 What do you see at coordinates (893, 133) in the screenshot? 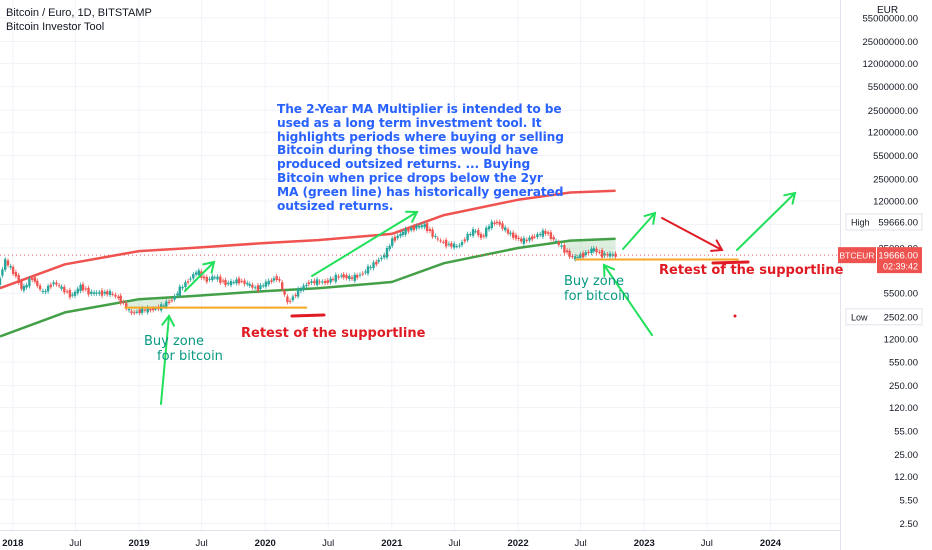
I see `y-tick-label: 1200000.00` at bounding box center [893, 133].